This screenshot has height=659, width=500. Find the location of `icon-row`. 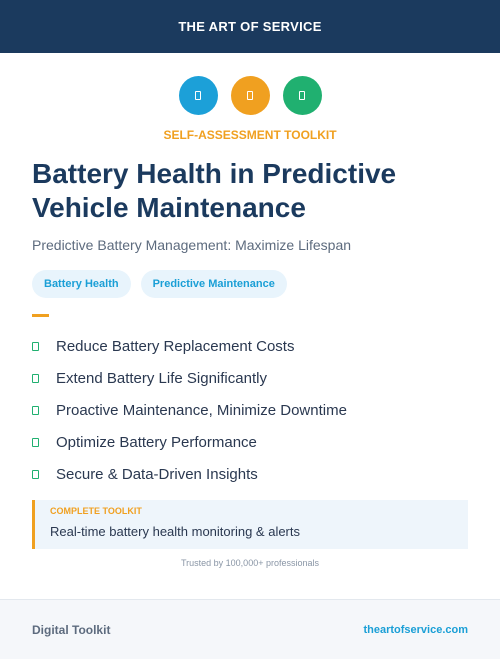

icon-row is located at coordinates (250, 95).